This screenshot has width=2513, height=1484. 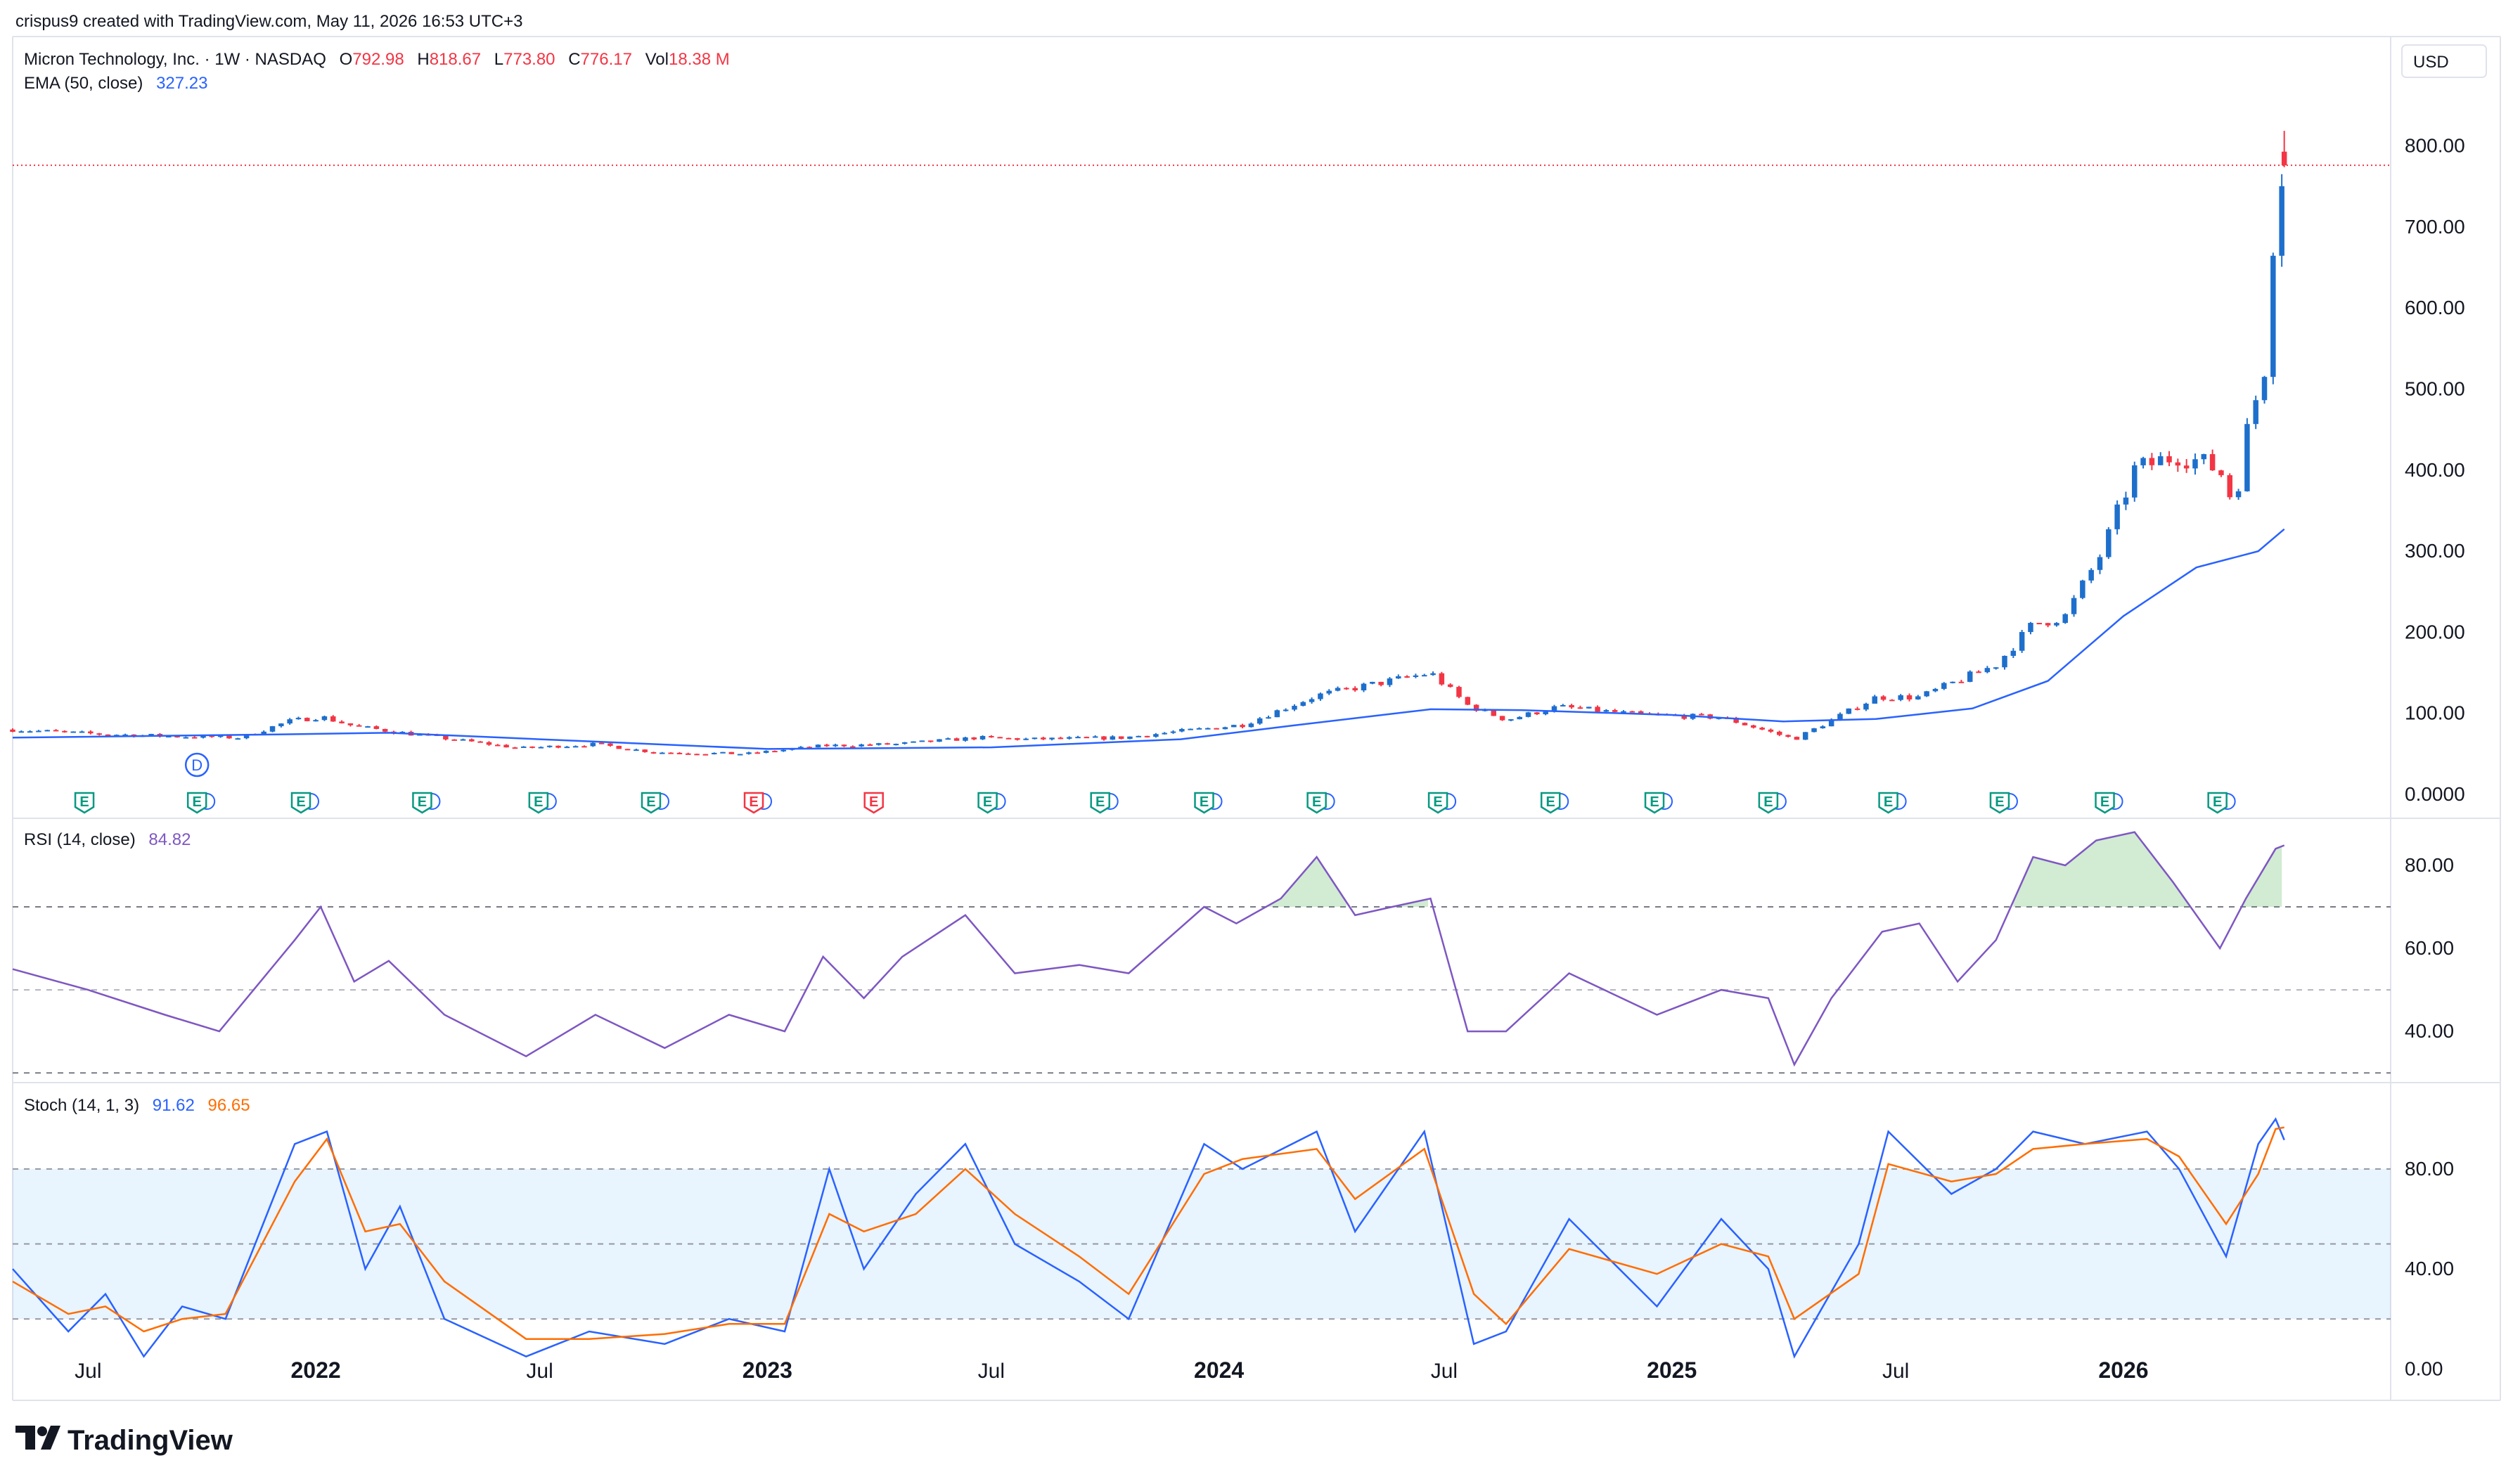 What do you see at coordinates (2429, 1268) in the screenshot?
I see `stoch-tick-label: 40.00` at bounding box center [2429, 1268].